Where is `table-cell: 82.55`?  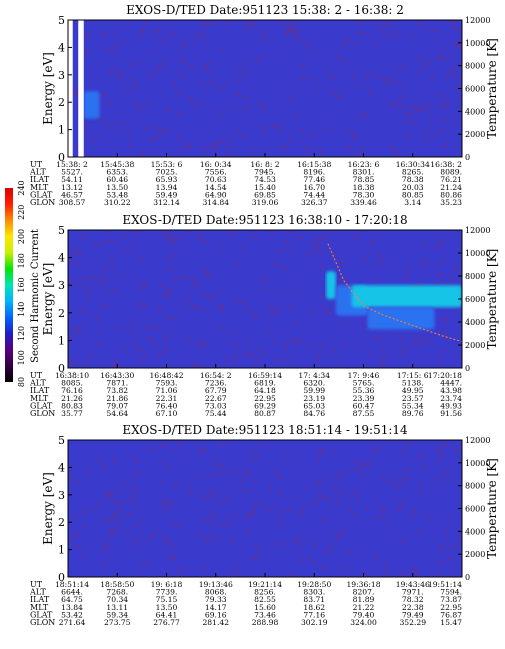
table-cell: 82.55 is located at coordinates (265, 599).